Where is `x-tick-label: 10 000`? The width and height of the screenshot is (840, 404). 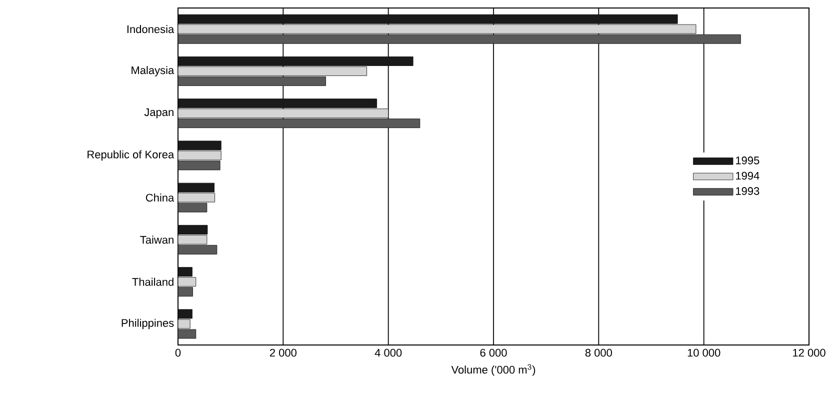 x-tick-label: 10 000 is located at coordinates (704, 352).